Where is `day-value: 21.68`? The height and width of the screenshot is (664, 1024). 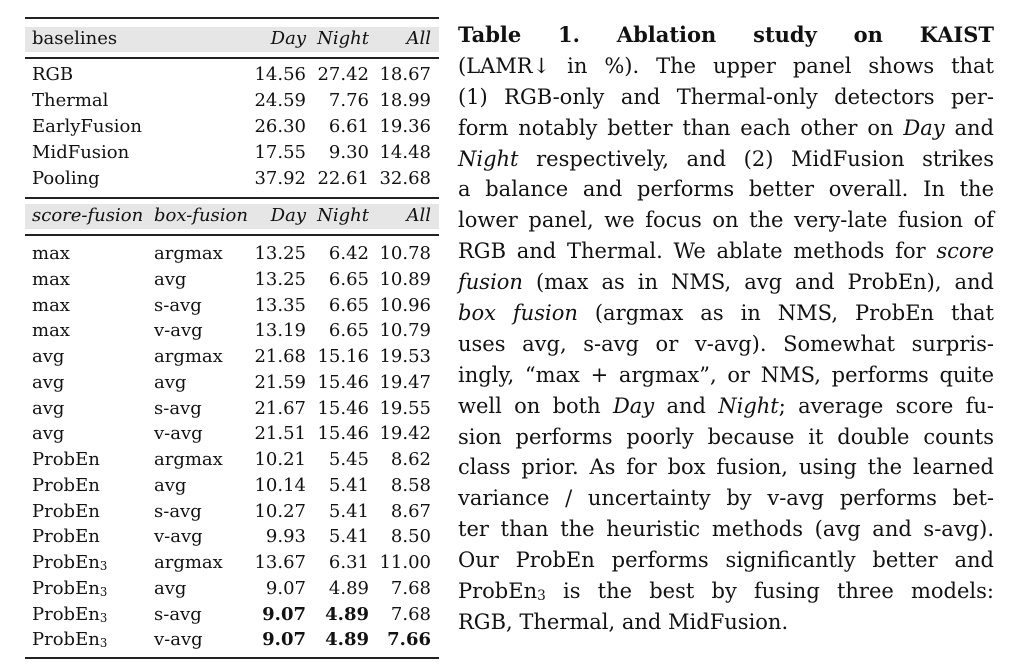
day-value: 21.68 is located at coordinates (280, 356).